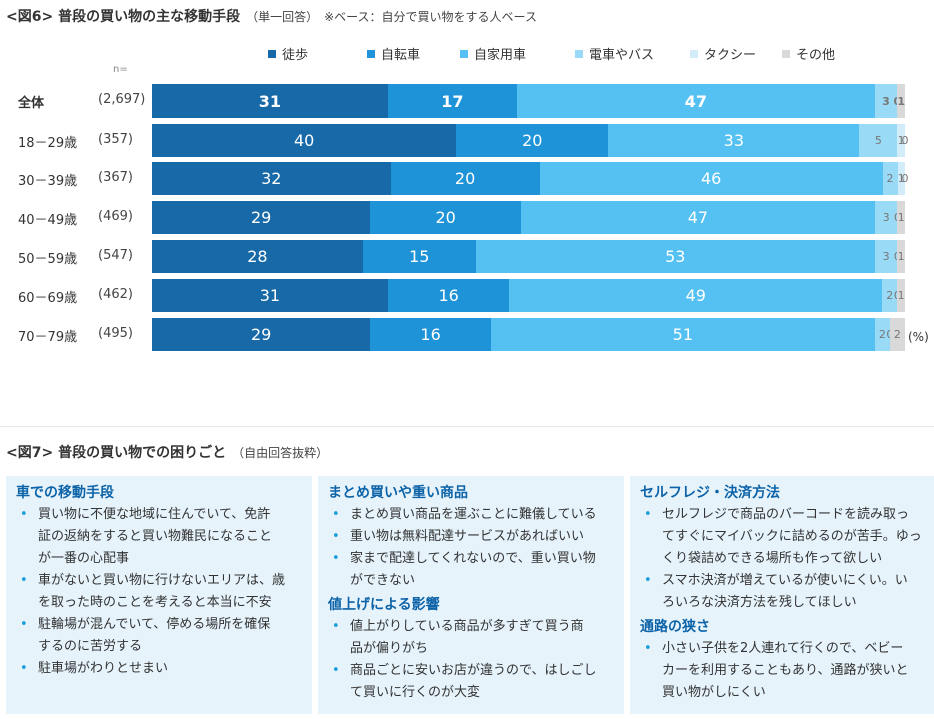 Image resolution: width=934 pixels, height=719 pixels. I want to click on stacked-bar: 40 20 33 5 1 0, so click(530, 140).